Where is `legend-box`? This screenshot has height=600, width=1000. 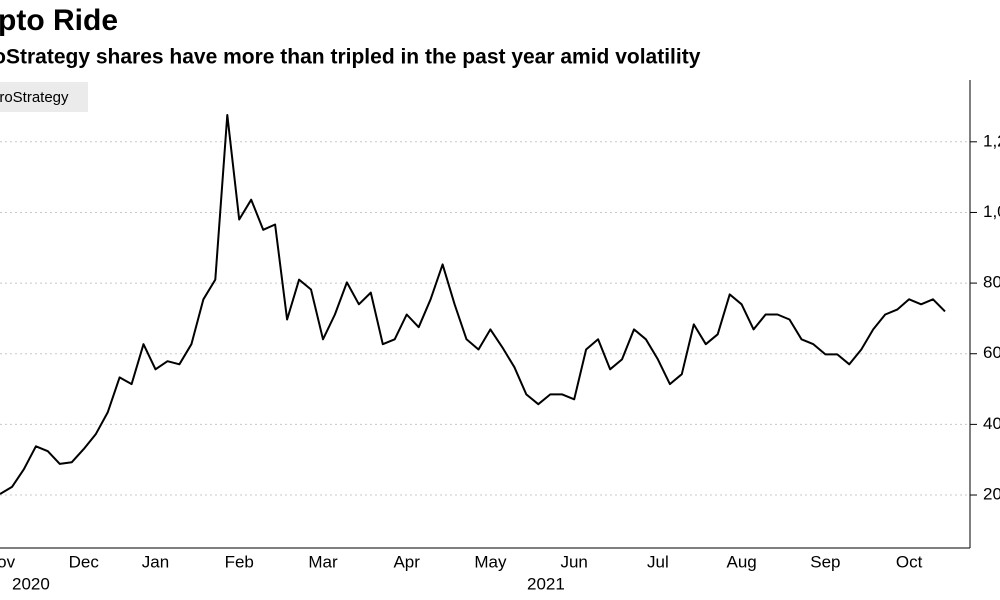
legend-box is located at coordinates (44, 97).